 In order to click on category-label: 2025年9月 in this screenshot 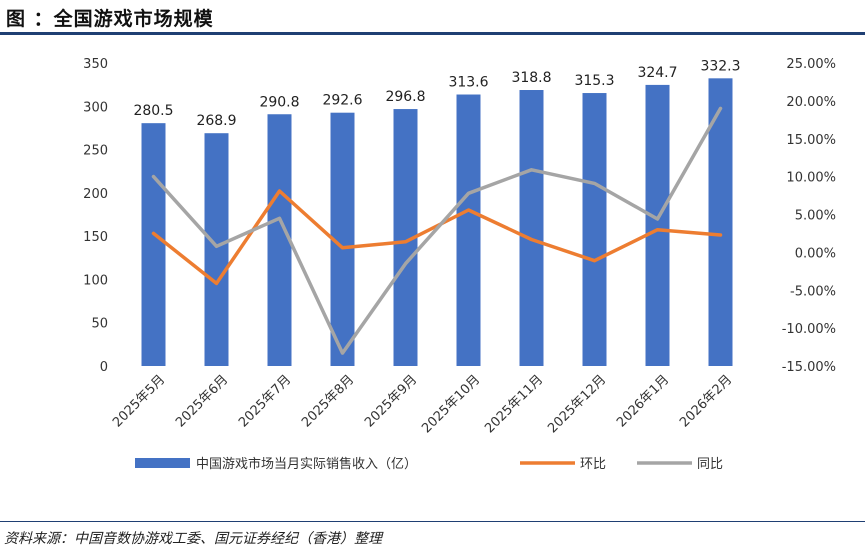, I will do `click(391, 401)`.